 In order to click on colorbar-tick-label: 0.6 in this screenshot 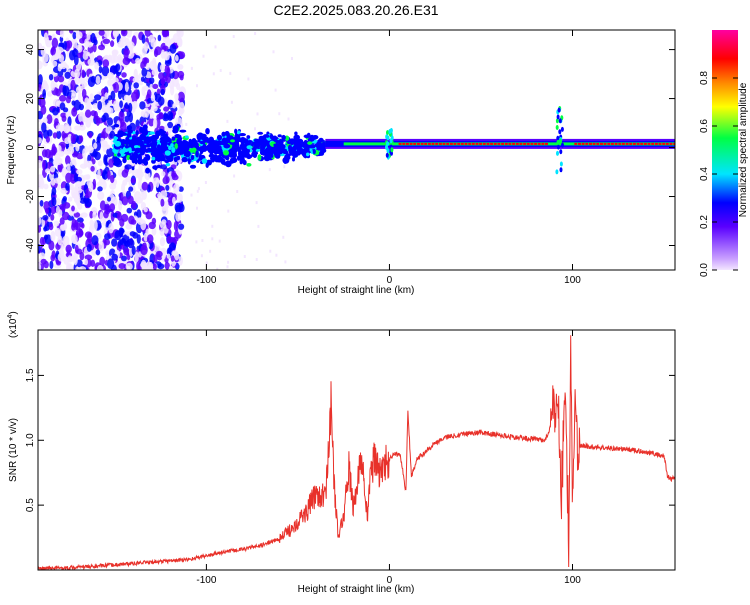, I will do `click(704, 126)`.